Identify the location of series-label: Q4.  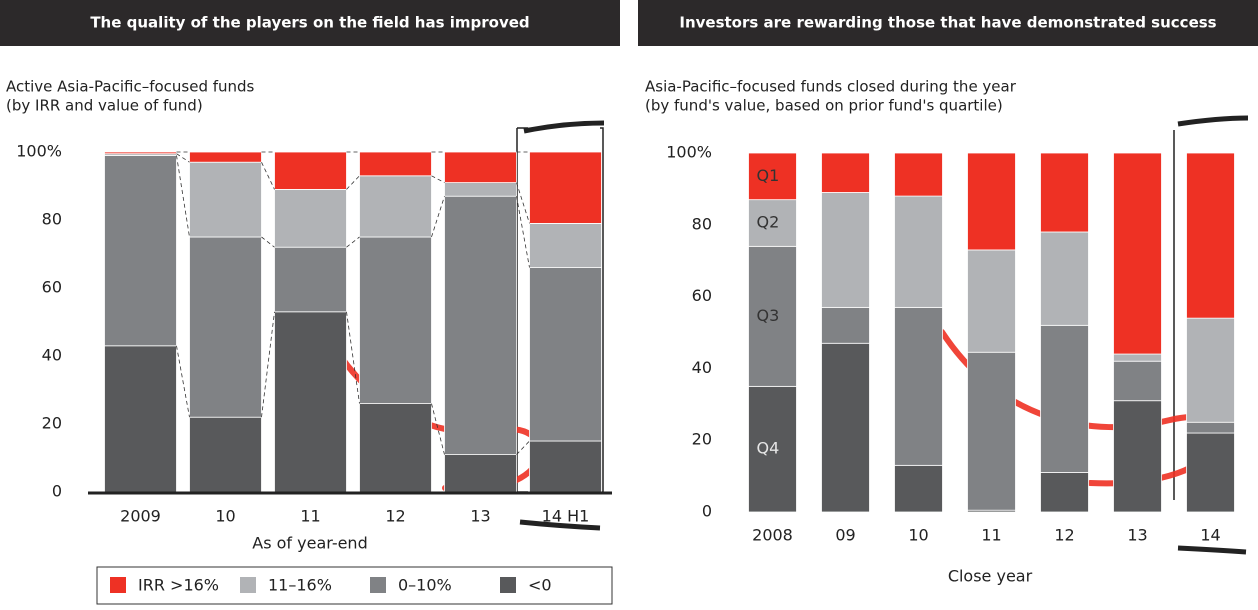
(768, 448).